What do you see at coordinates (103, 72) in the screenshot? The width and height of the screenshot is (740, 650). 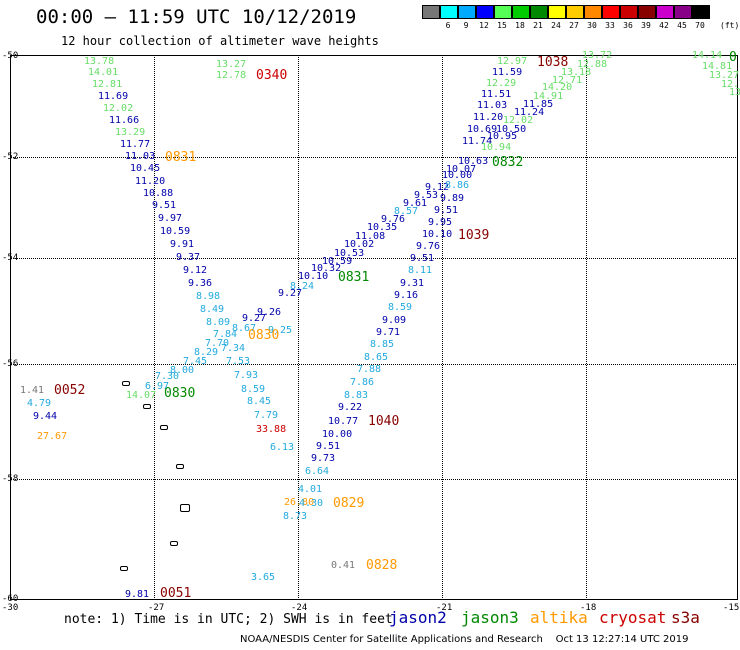 I see `swh-value: 14.01` at bounding box center [103, 72].